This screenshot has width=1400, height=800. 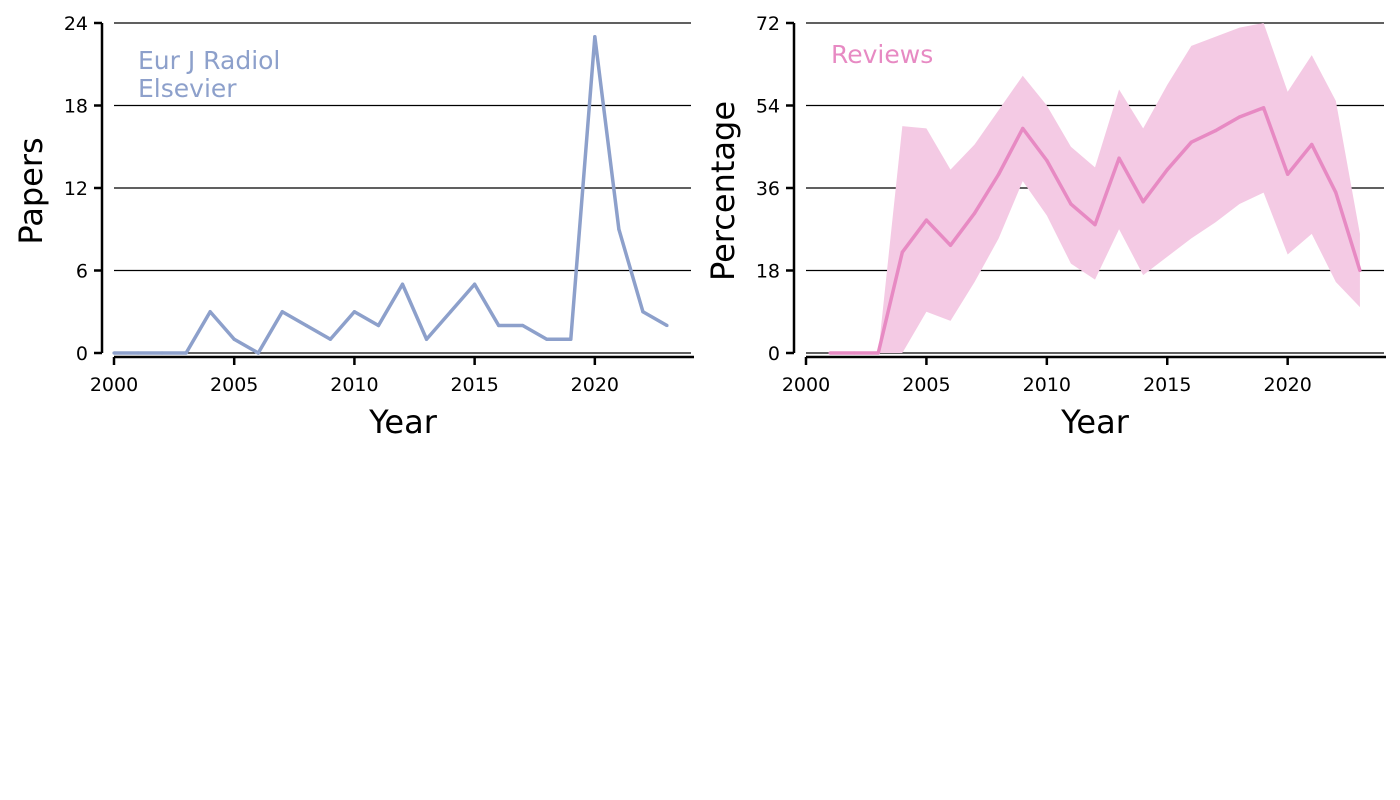 I want to click on y-tick-label: 54, so click(x=768, y=107).